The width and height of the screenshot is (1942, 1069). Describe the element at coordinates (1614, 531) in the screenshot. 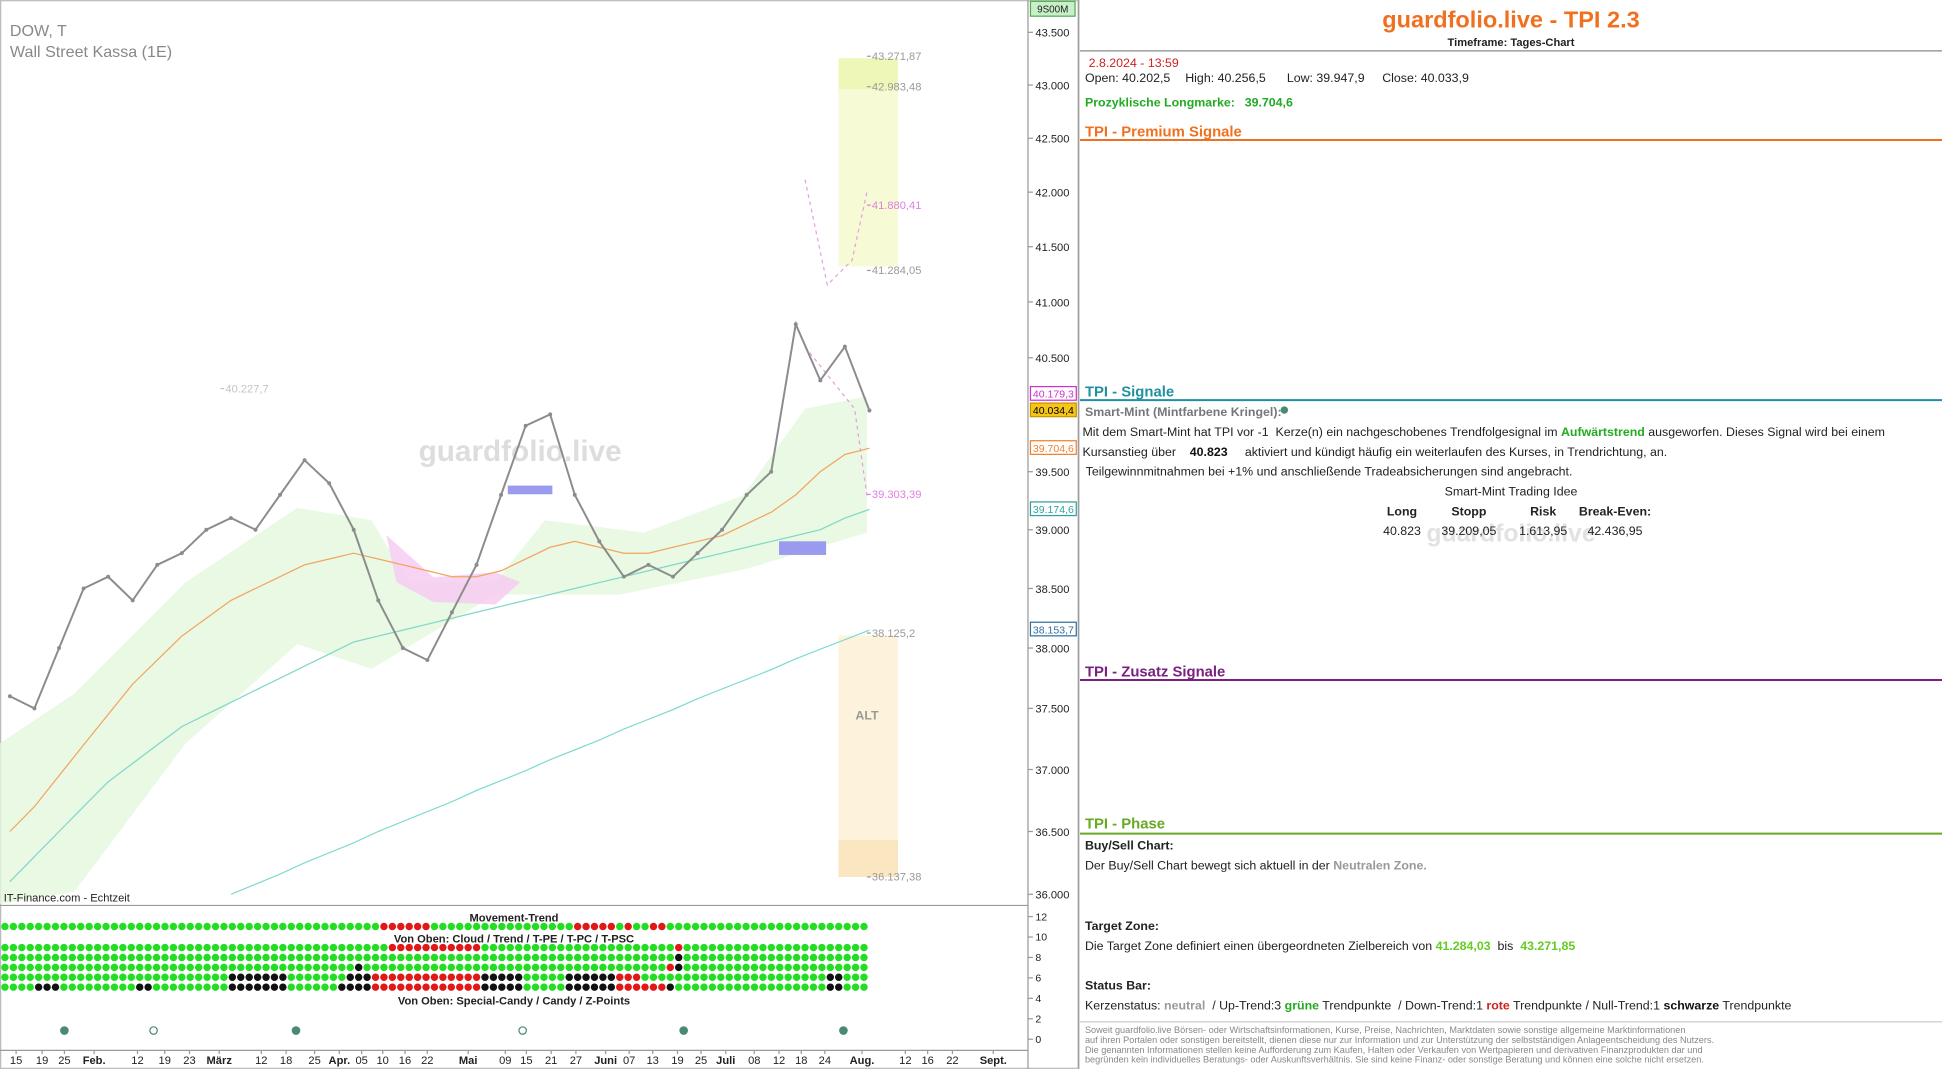

I see `idea-cell: 42.436,95` at that location.